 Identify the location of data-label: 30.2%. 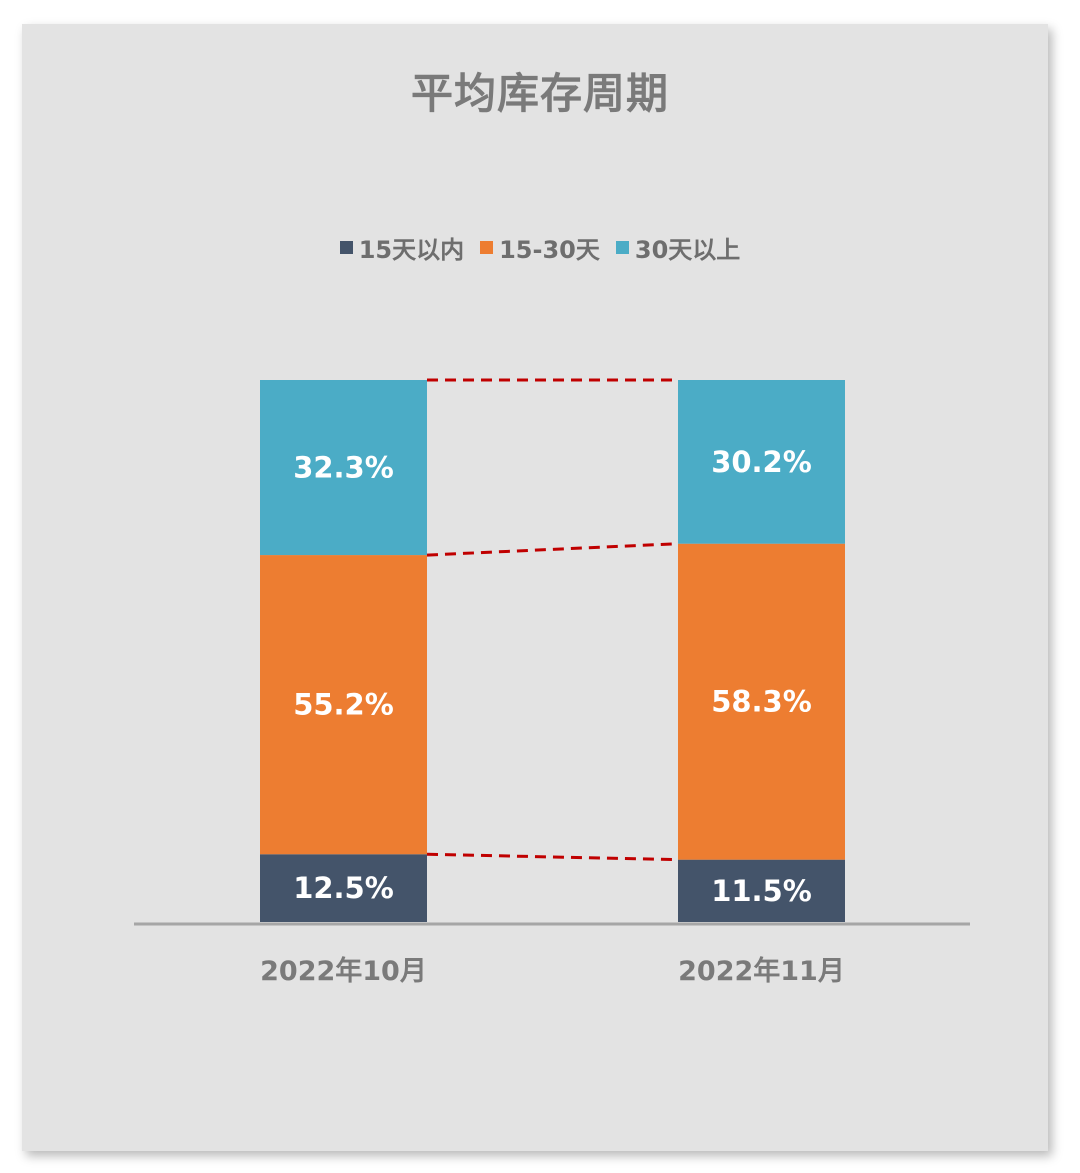
(761, 462).